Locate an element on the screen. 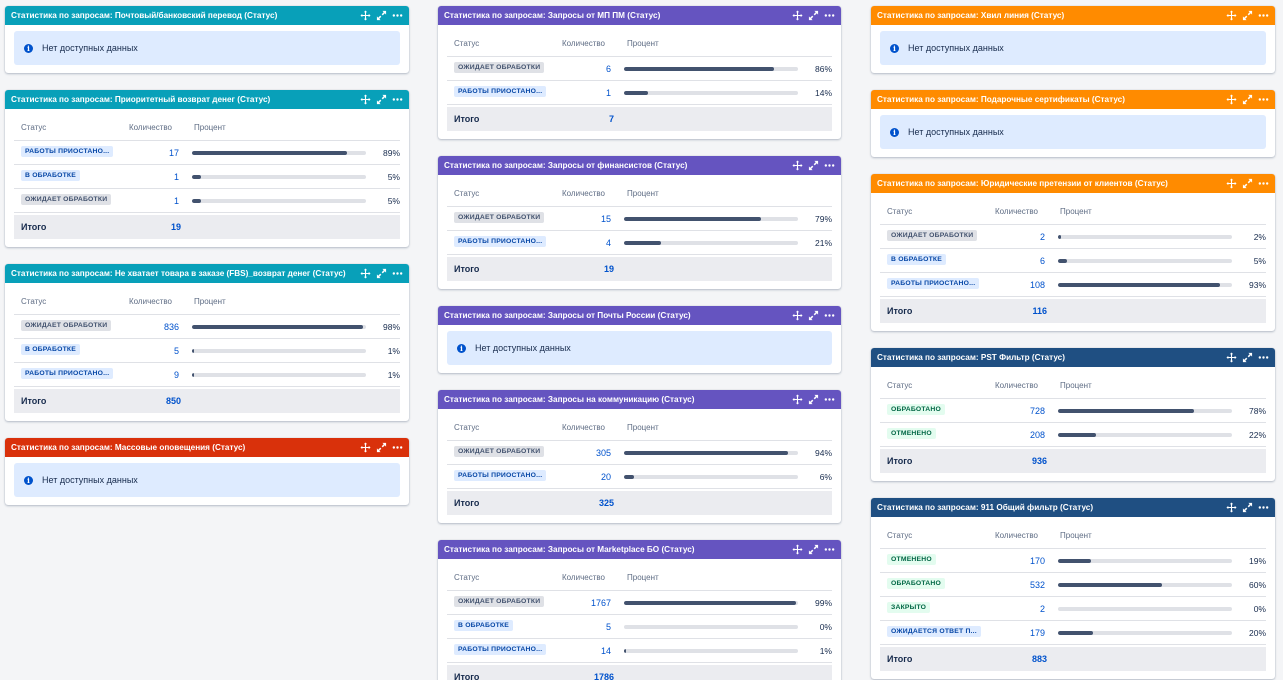  total-count-link: 936 is located at coordinates (1039, 461).